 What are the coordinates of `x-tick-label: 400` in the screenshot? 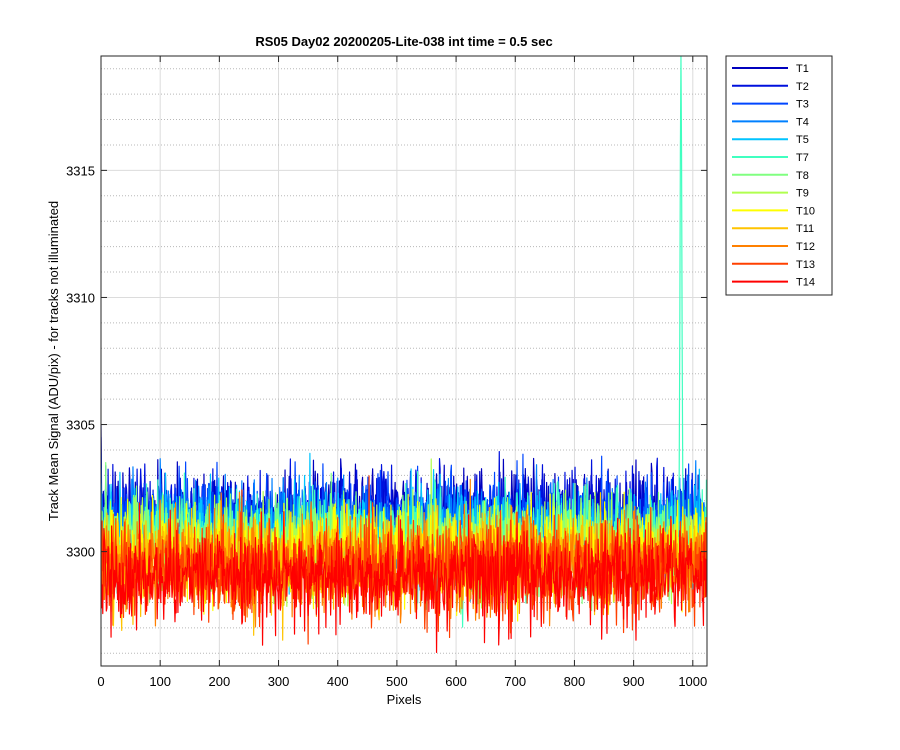 It's located at (338, 681).